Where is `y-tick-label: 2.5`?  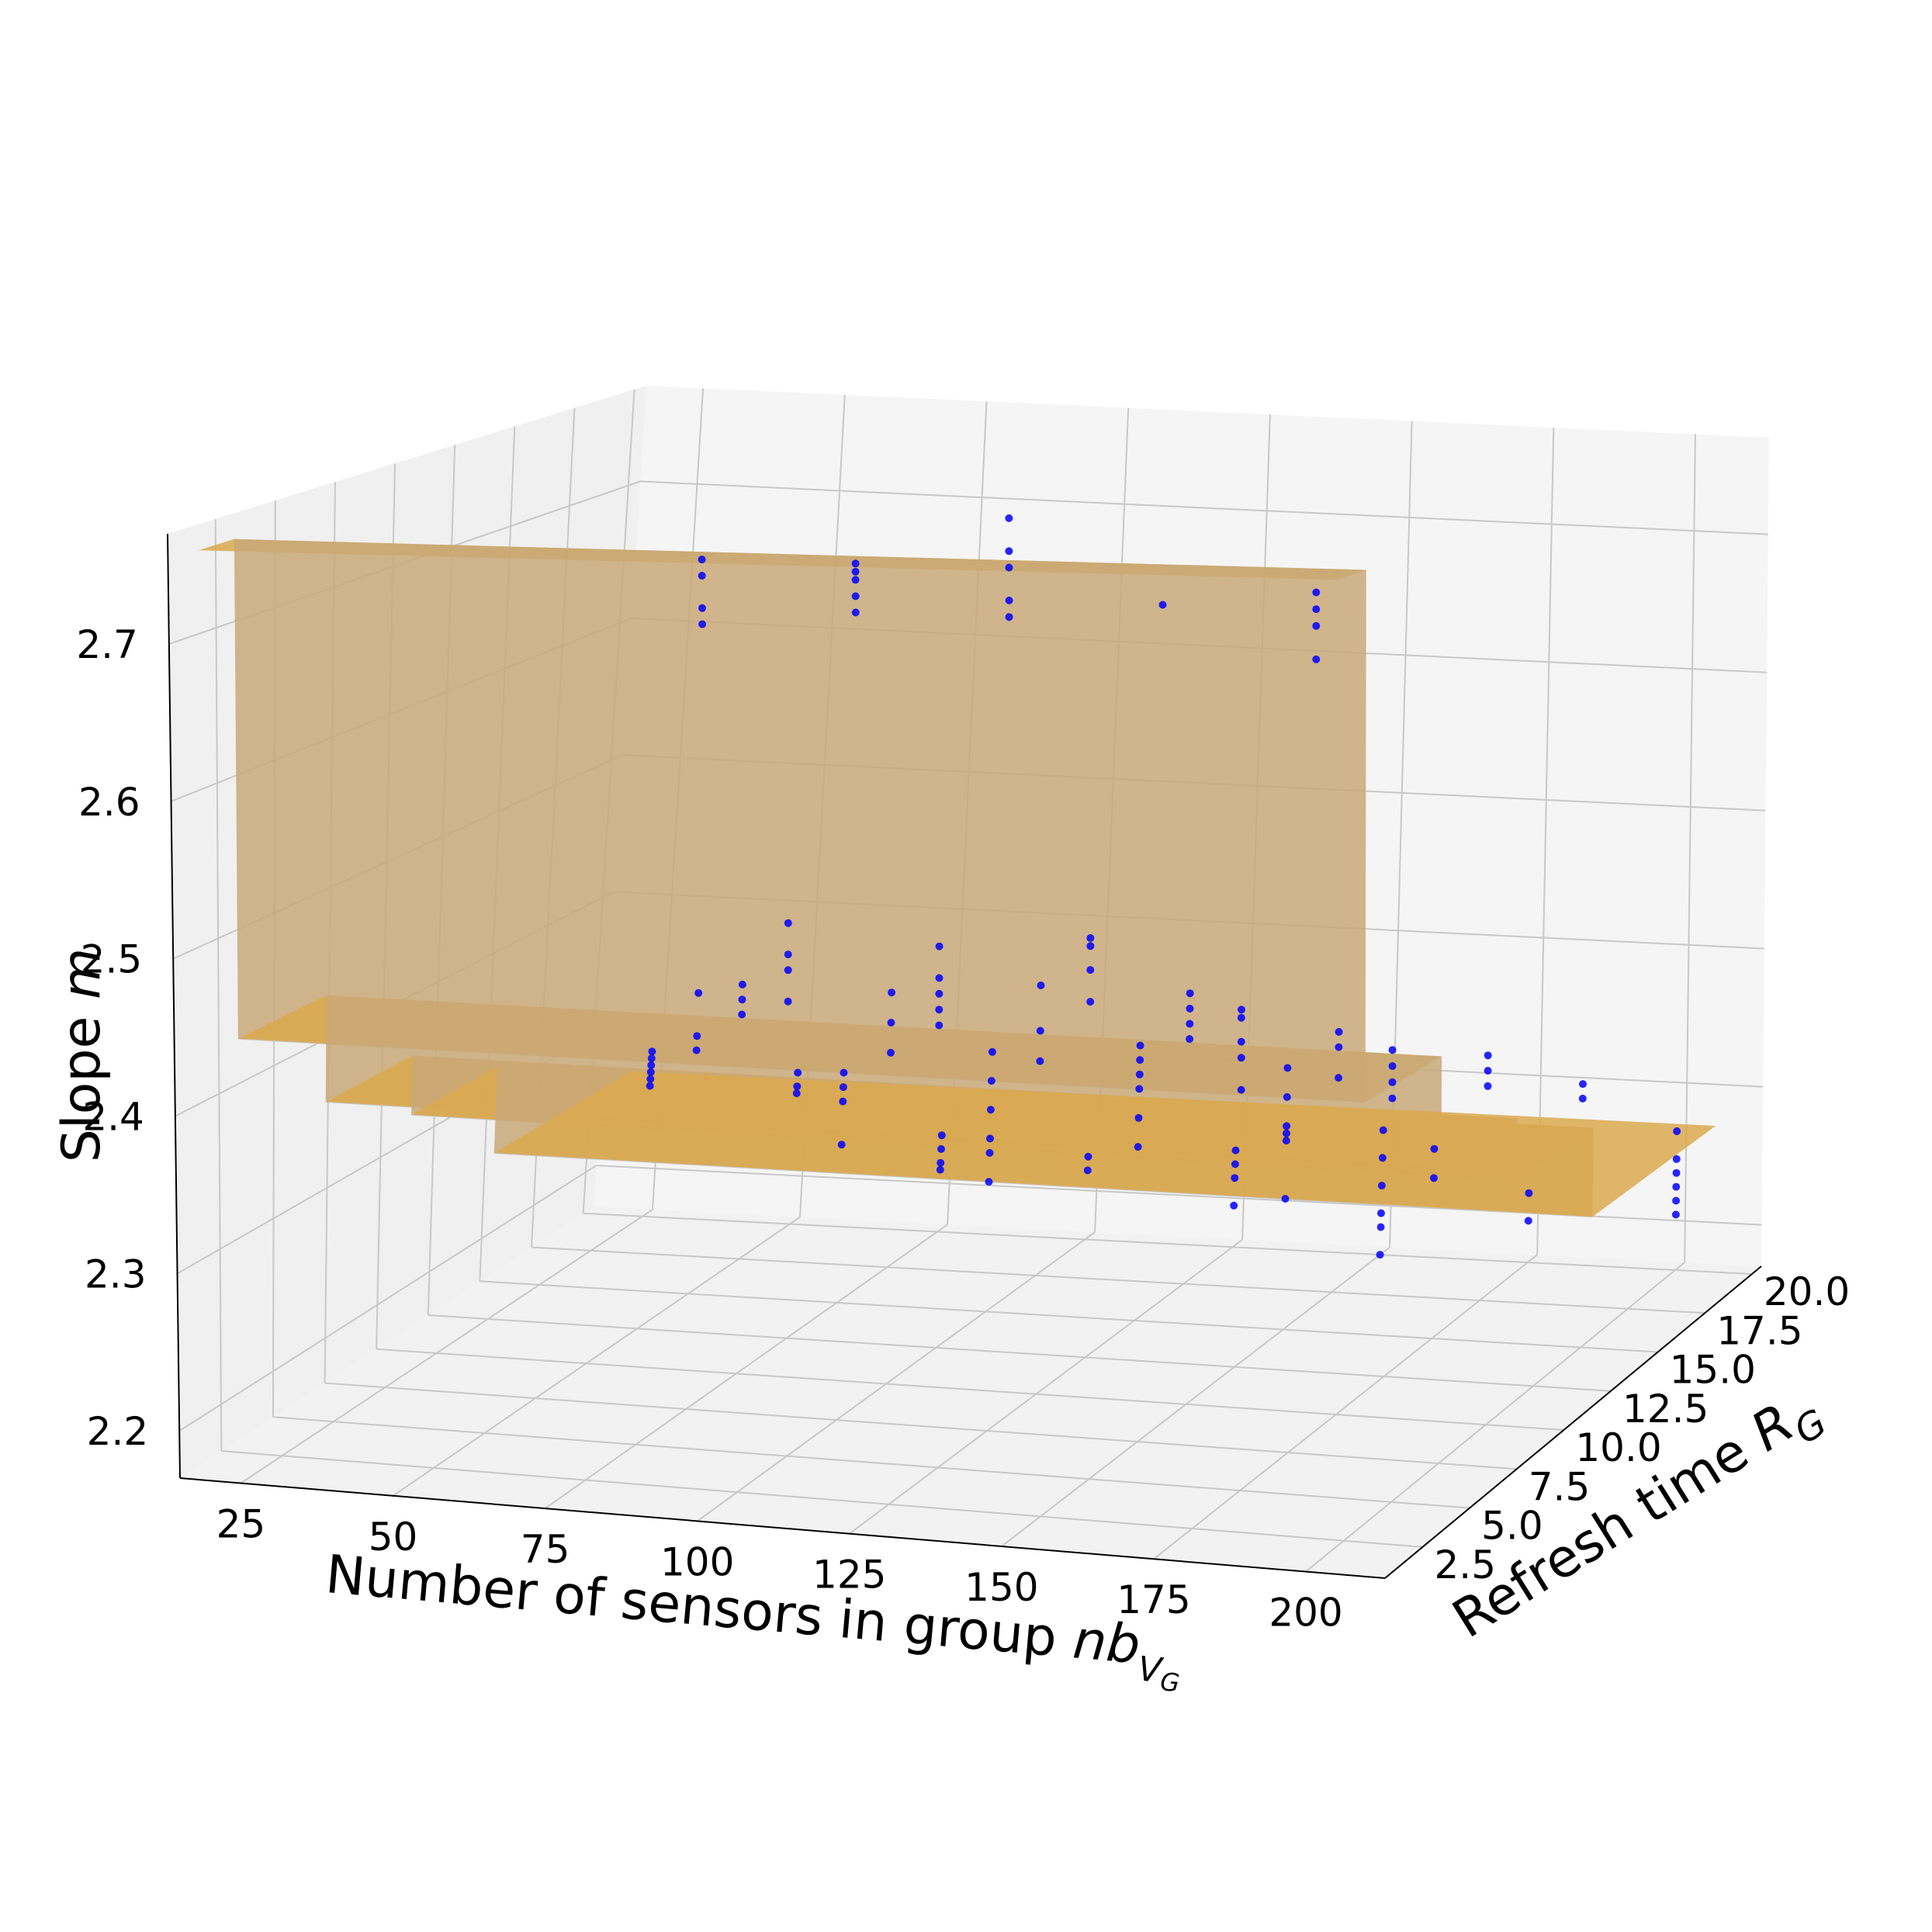 y-tick-label: 2.5 is located at coordinates (1466, 1564).